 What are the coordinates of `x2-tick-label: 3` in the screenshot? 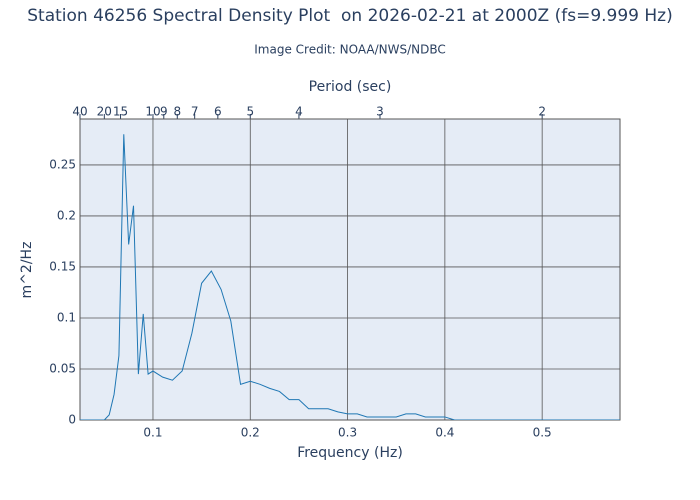 It's located at (380, 112).